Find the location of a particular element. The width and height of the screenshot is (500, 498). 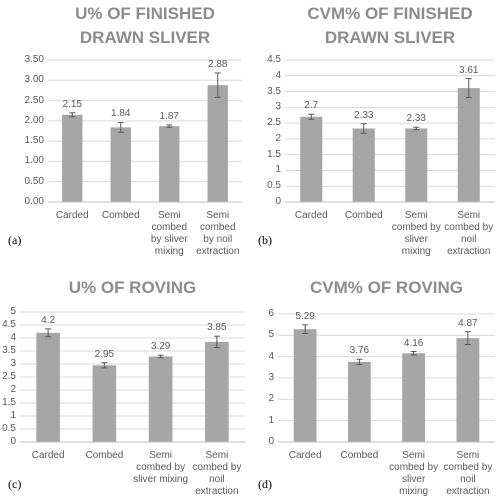

y-tick-label: 1.00 is located at coordinates (34, 161).